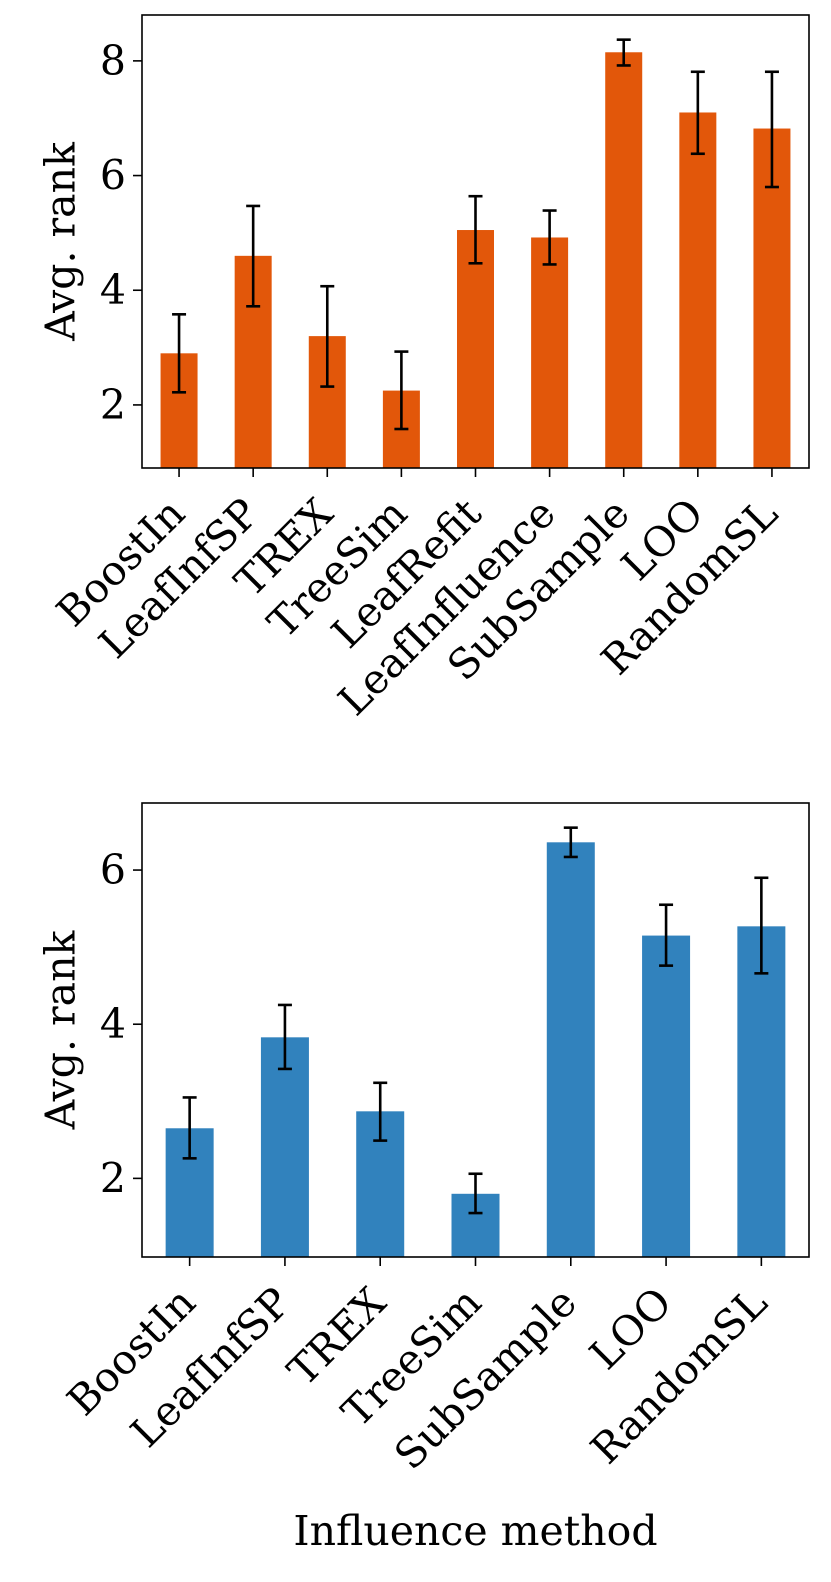  I want to click on error-bar-leafrefit, so click(475, 229).